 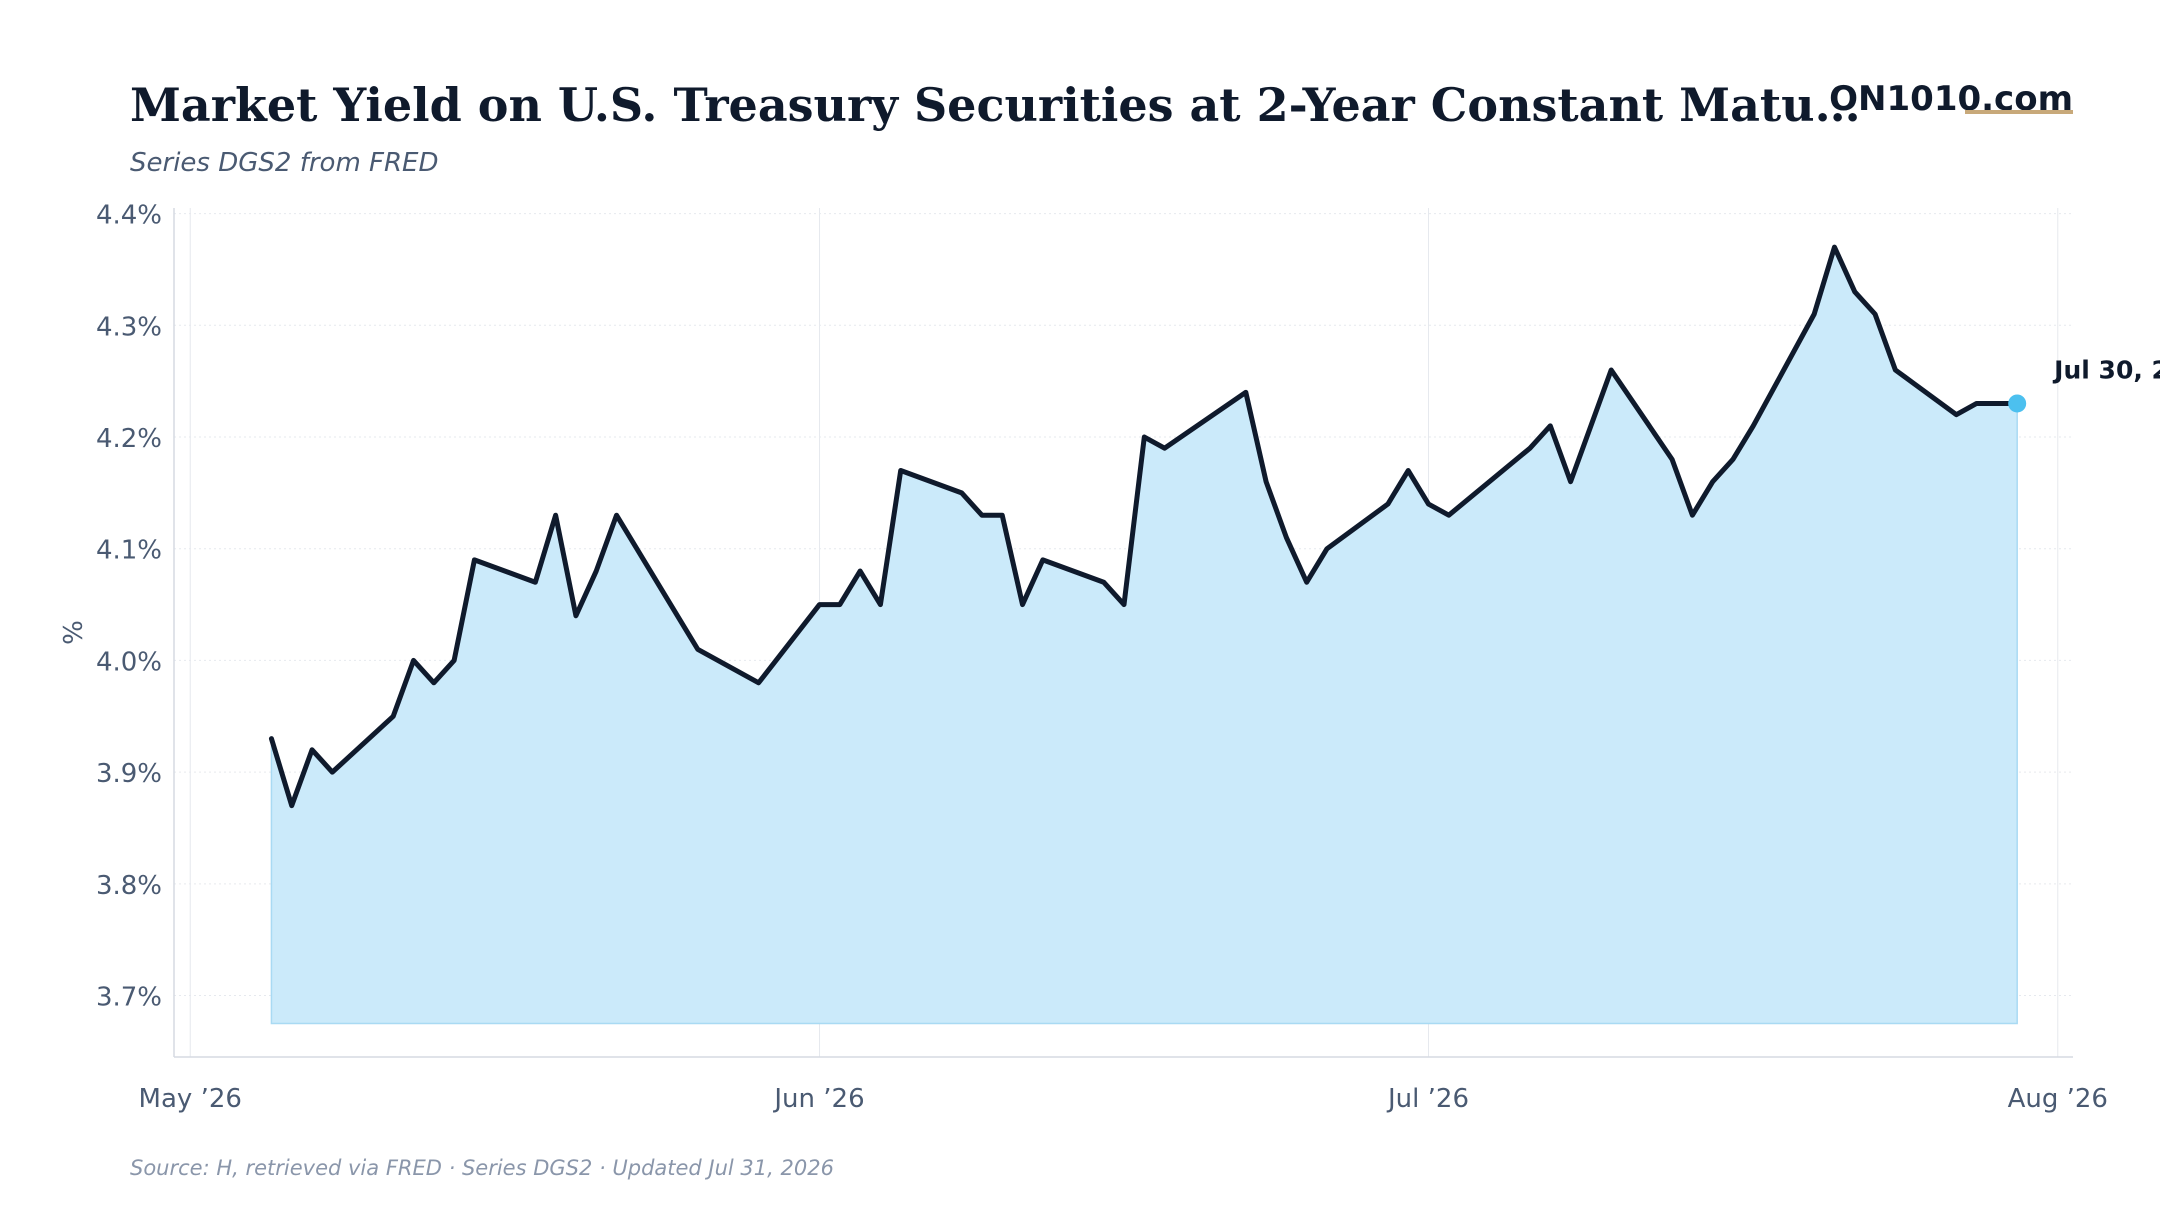 What do you see at coordinates (2017, 403) in the screenshot?
I see `last-value-marker` at bounding box center [2017, 403].